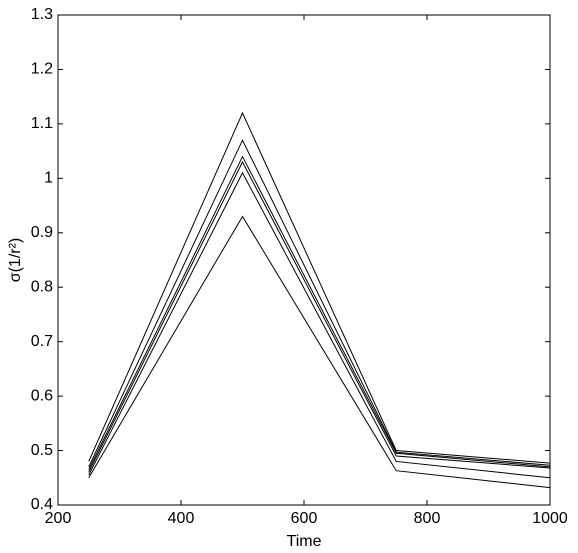  Describe the element at coordinates (42, 286) in the screenshot. I see `y-tick-label: 0.8` at that location.